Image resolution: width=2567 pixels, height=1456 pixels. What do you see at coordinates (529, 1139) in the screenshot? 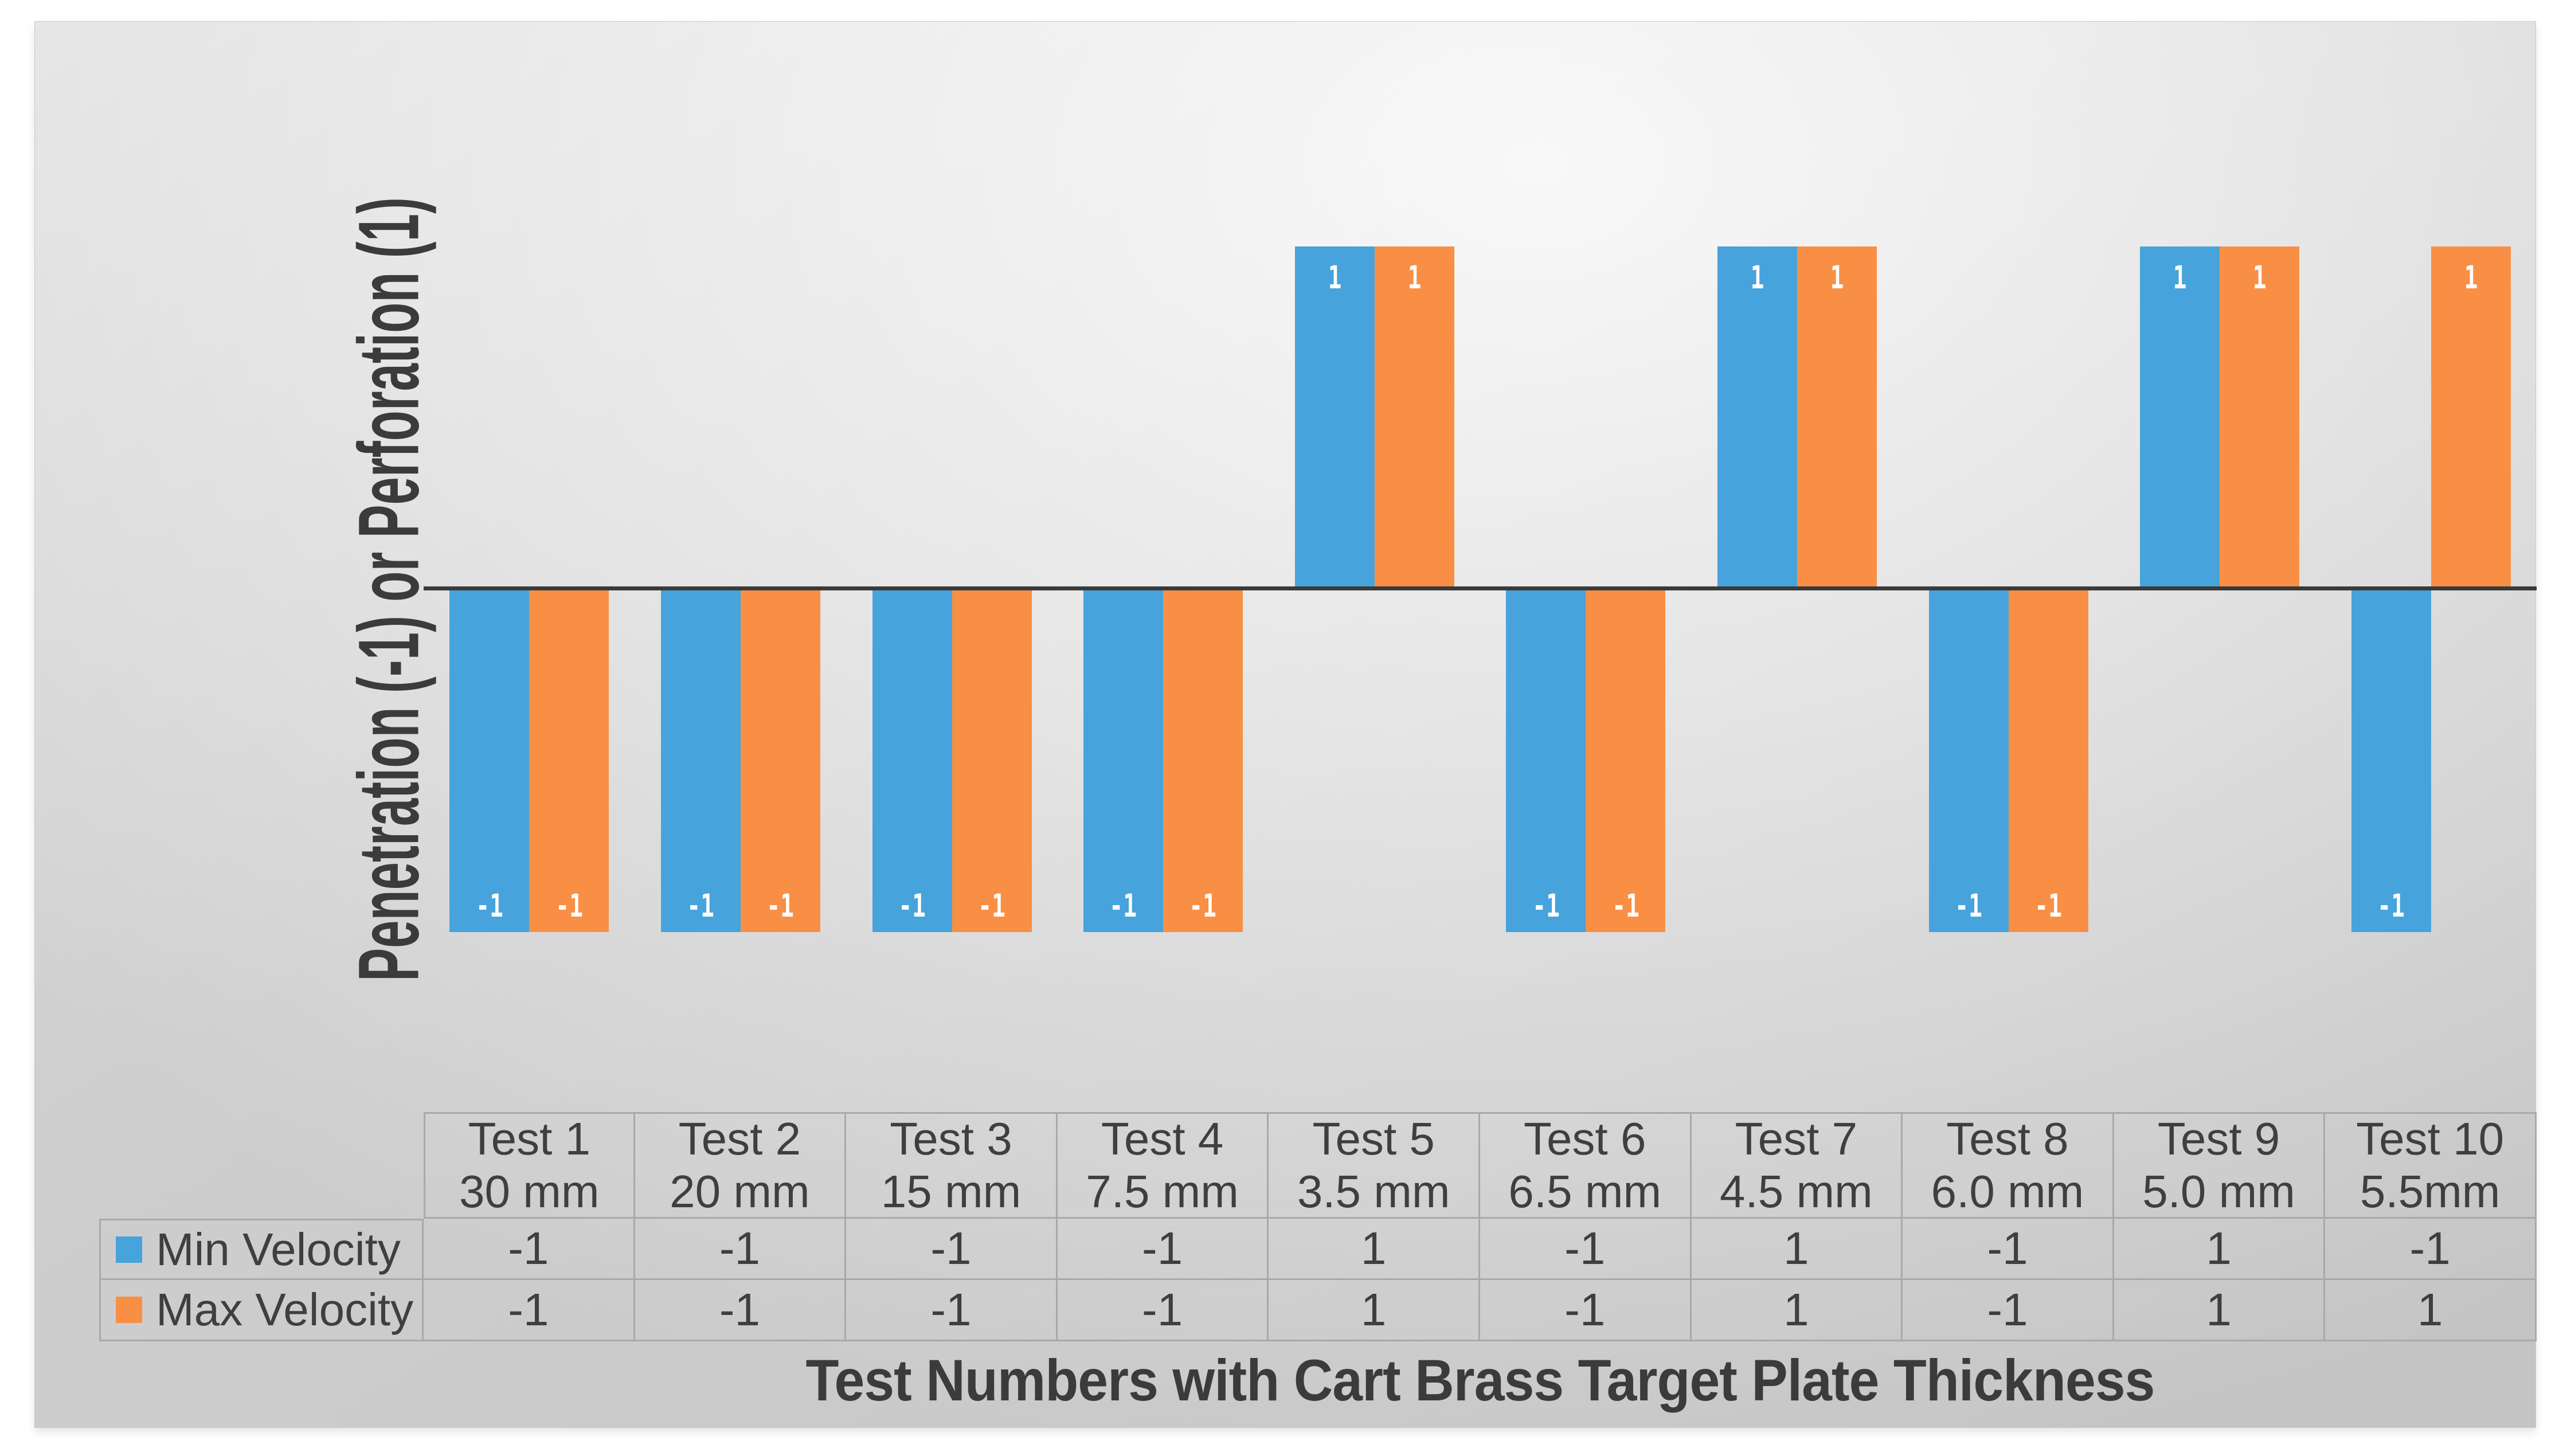
I see `category-label: Test 1` at bounding box center [529, 1139].